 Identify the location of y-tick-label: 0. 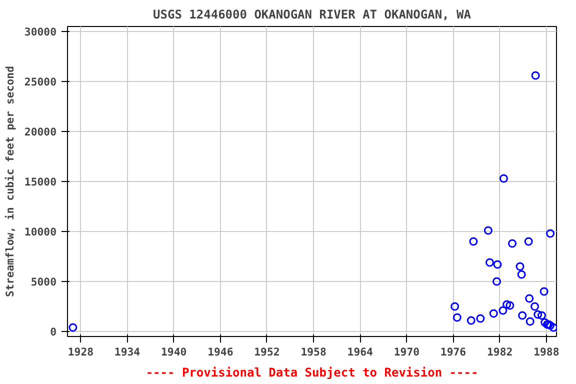
(53, 332).